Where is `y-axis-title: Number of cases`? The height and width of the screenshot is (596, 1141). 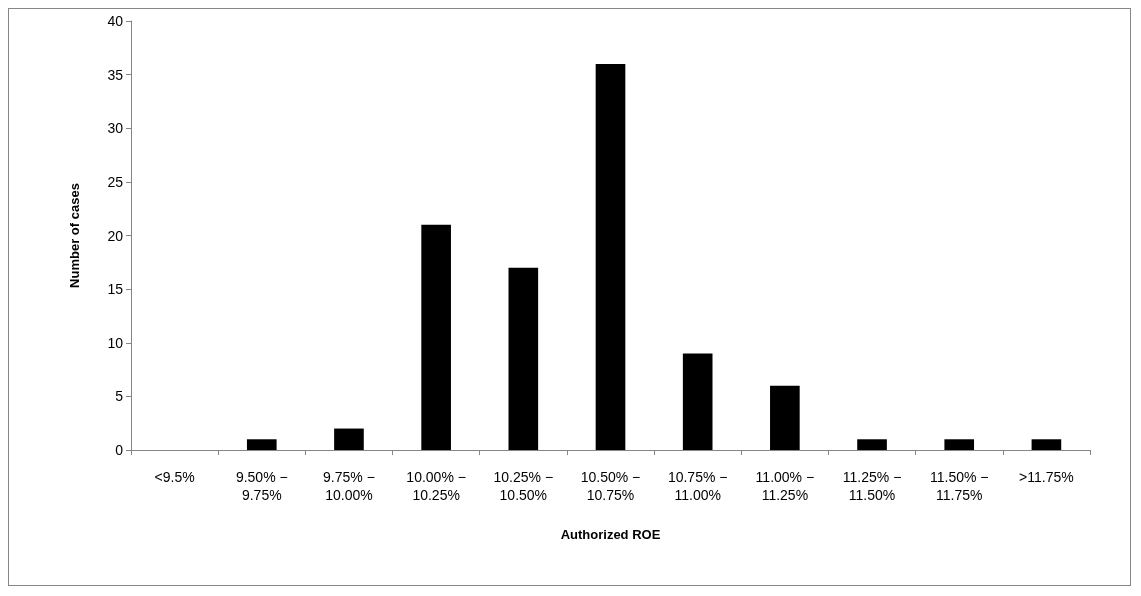
y-axis-title: Number of cases is located at coordinates (74, 235).